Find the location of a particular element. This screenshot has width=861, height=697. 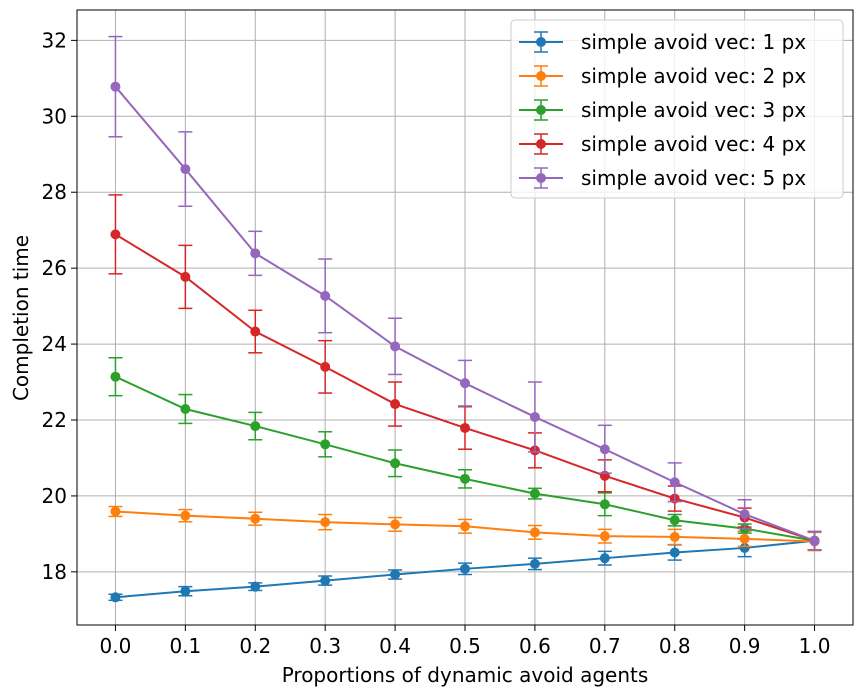

x-tick-label: 0.9 is located at coordinates (745, 646).